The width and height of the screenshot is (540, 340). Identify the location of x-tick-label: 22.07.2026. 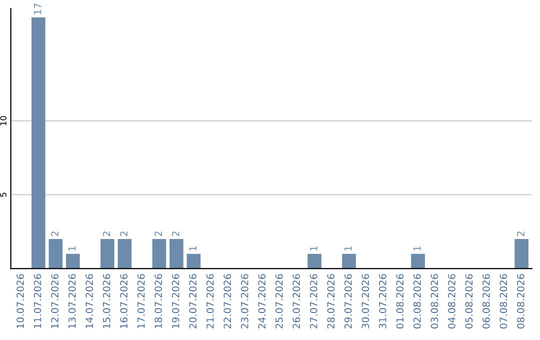
(228, 301).